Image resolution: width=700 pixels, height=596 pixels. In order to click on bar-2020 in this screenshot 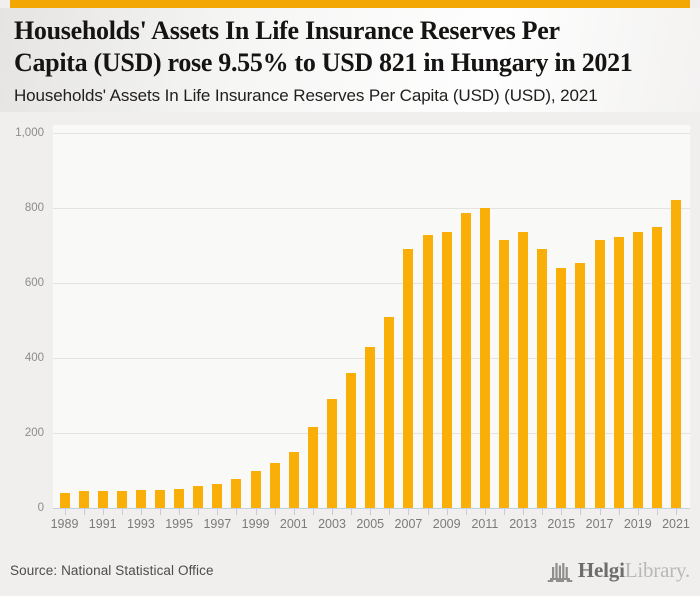, I will do `click(656, 367)`.